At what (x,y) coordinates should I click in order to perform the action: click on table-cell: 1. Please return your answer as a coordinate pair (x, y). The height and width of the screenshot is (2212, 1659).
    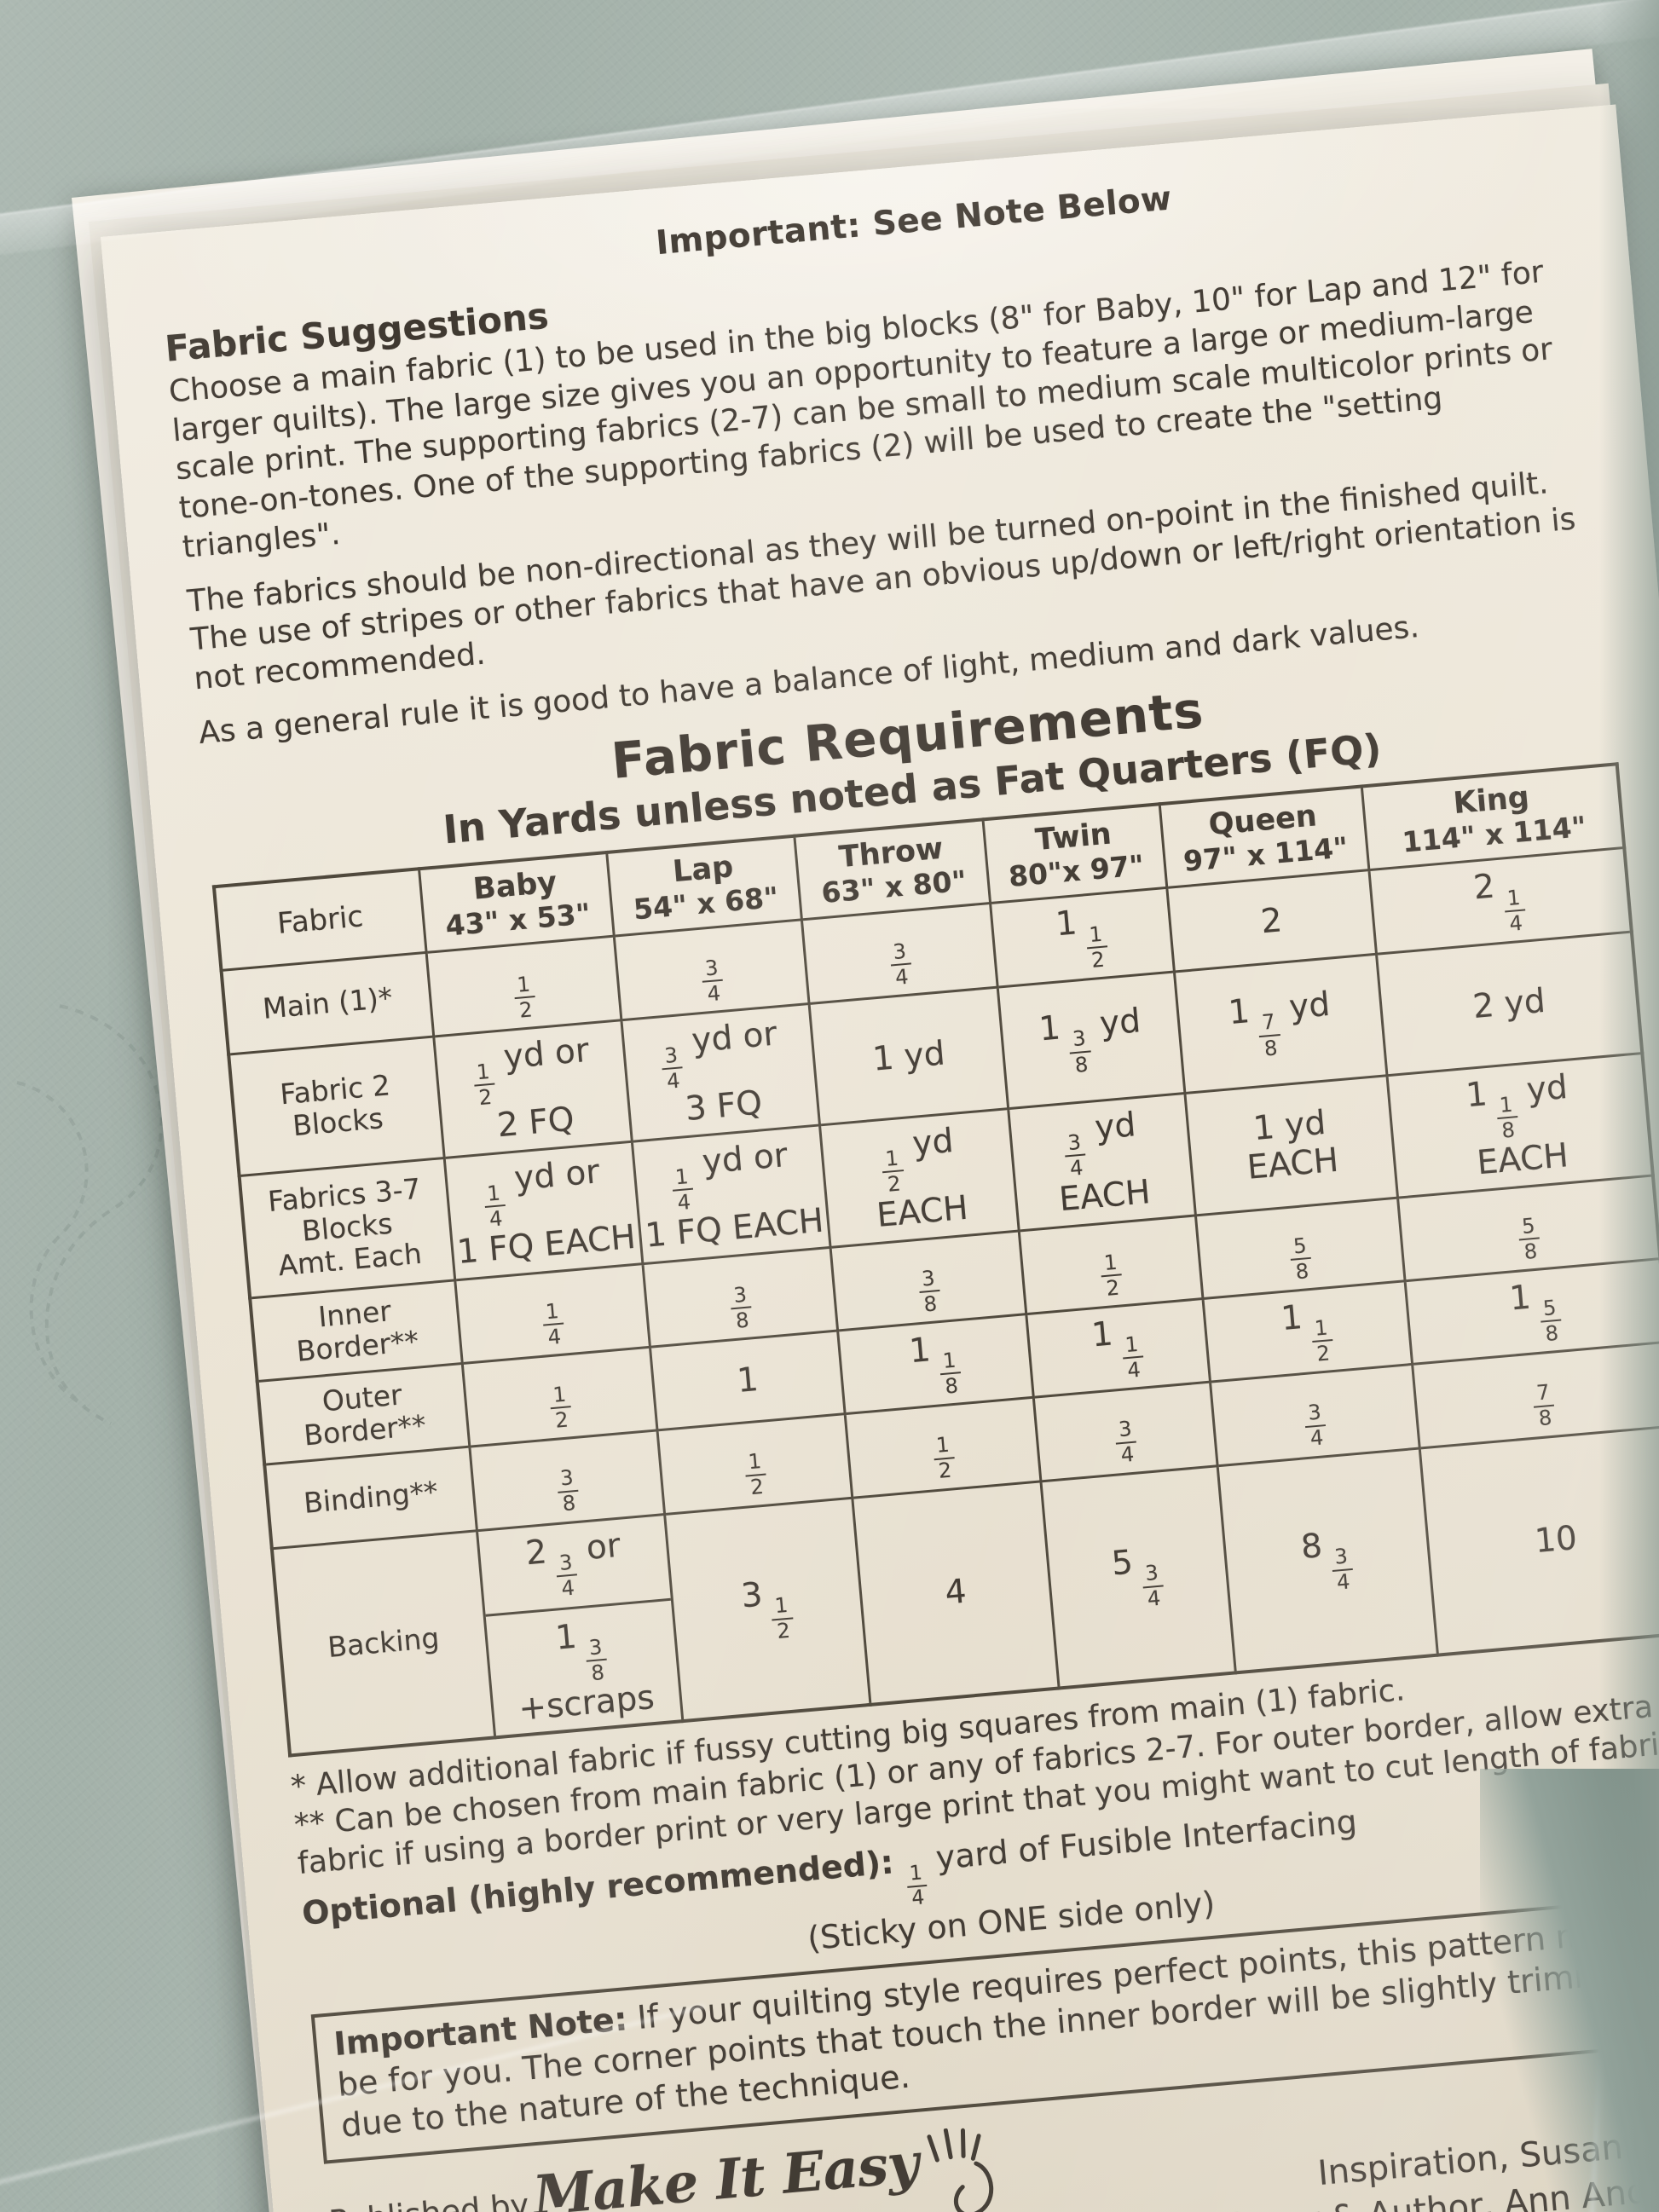
    Looking at the image, I should click on (748, 1380).